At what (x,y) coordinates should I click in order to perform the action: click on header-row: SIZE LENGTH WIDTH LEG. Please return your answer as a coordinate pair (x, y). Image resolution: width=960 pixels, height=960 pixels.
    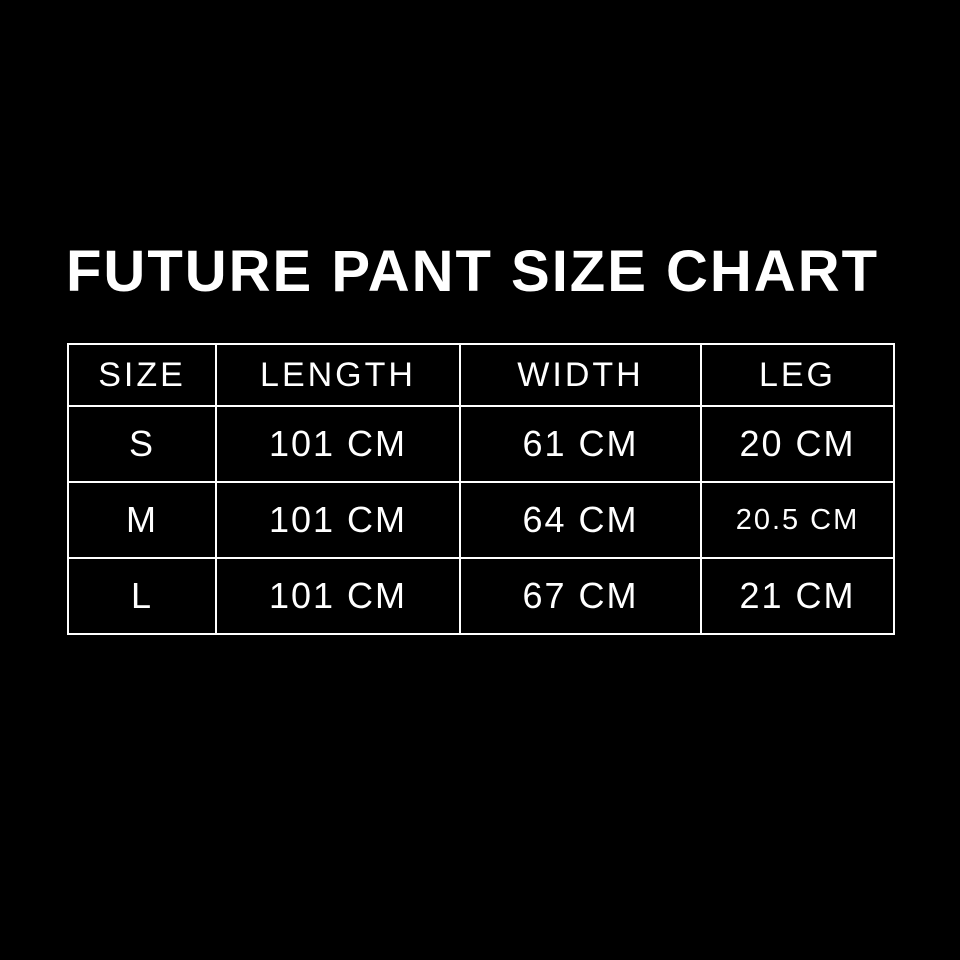
    Looking at the image, I should click on (481, 375).